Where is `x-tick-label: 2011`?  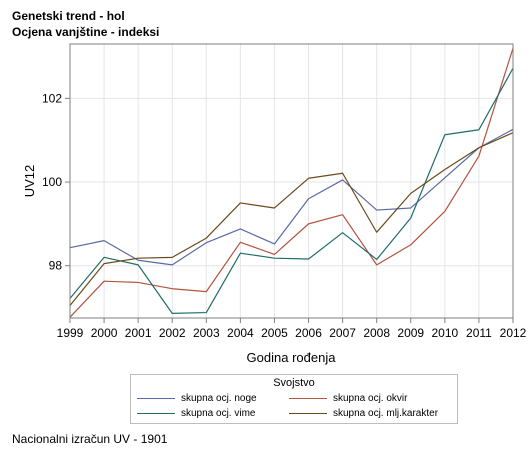 x-tick-label: 2011 is located at coordinates (479, 333).